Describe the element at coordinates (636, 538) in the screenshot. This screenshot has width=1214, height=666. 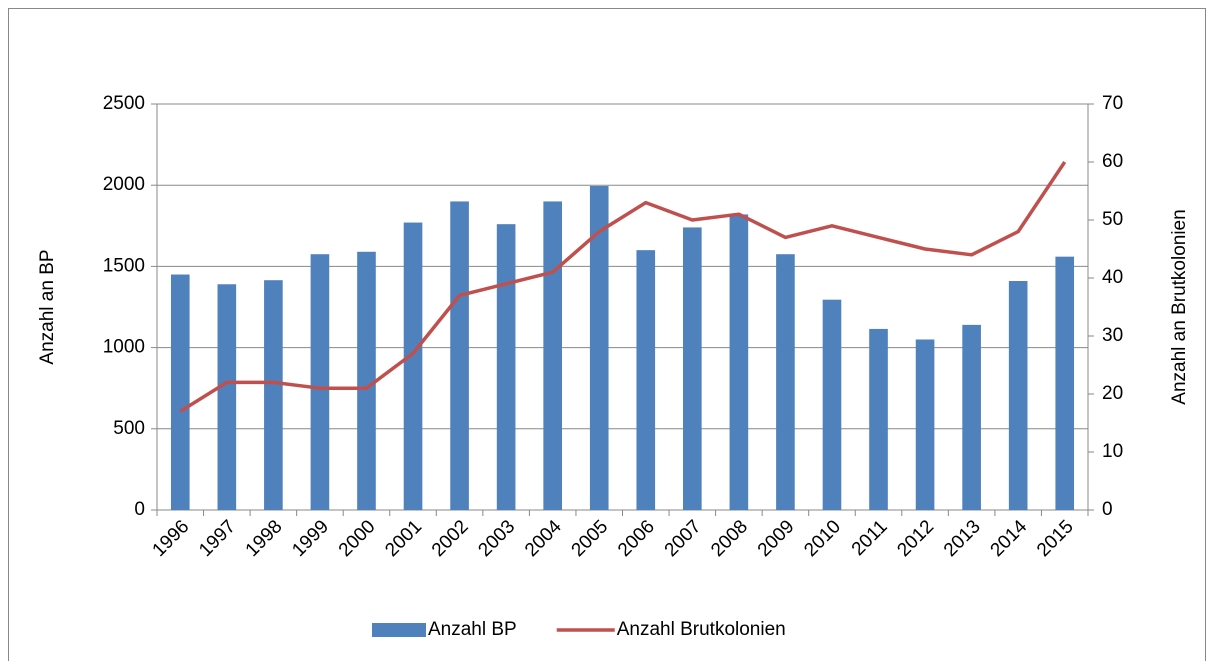
I see `x-tick-label: 2006` at that location.